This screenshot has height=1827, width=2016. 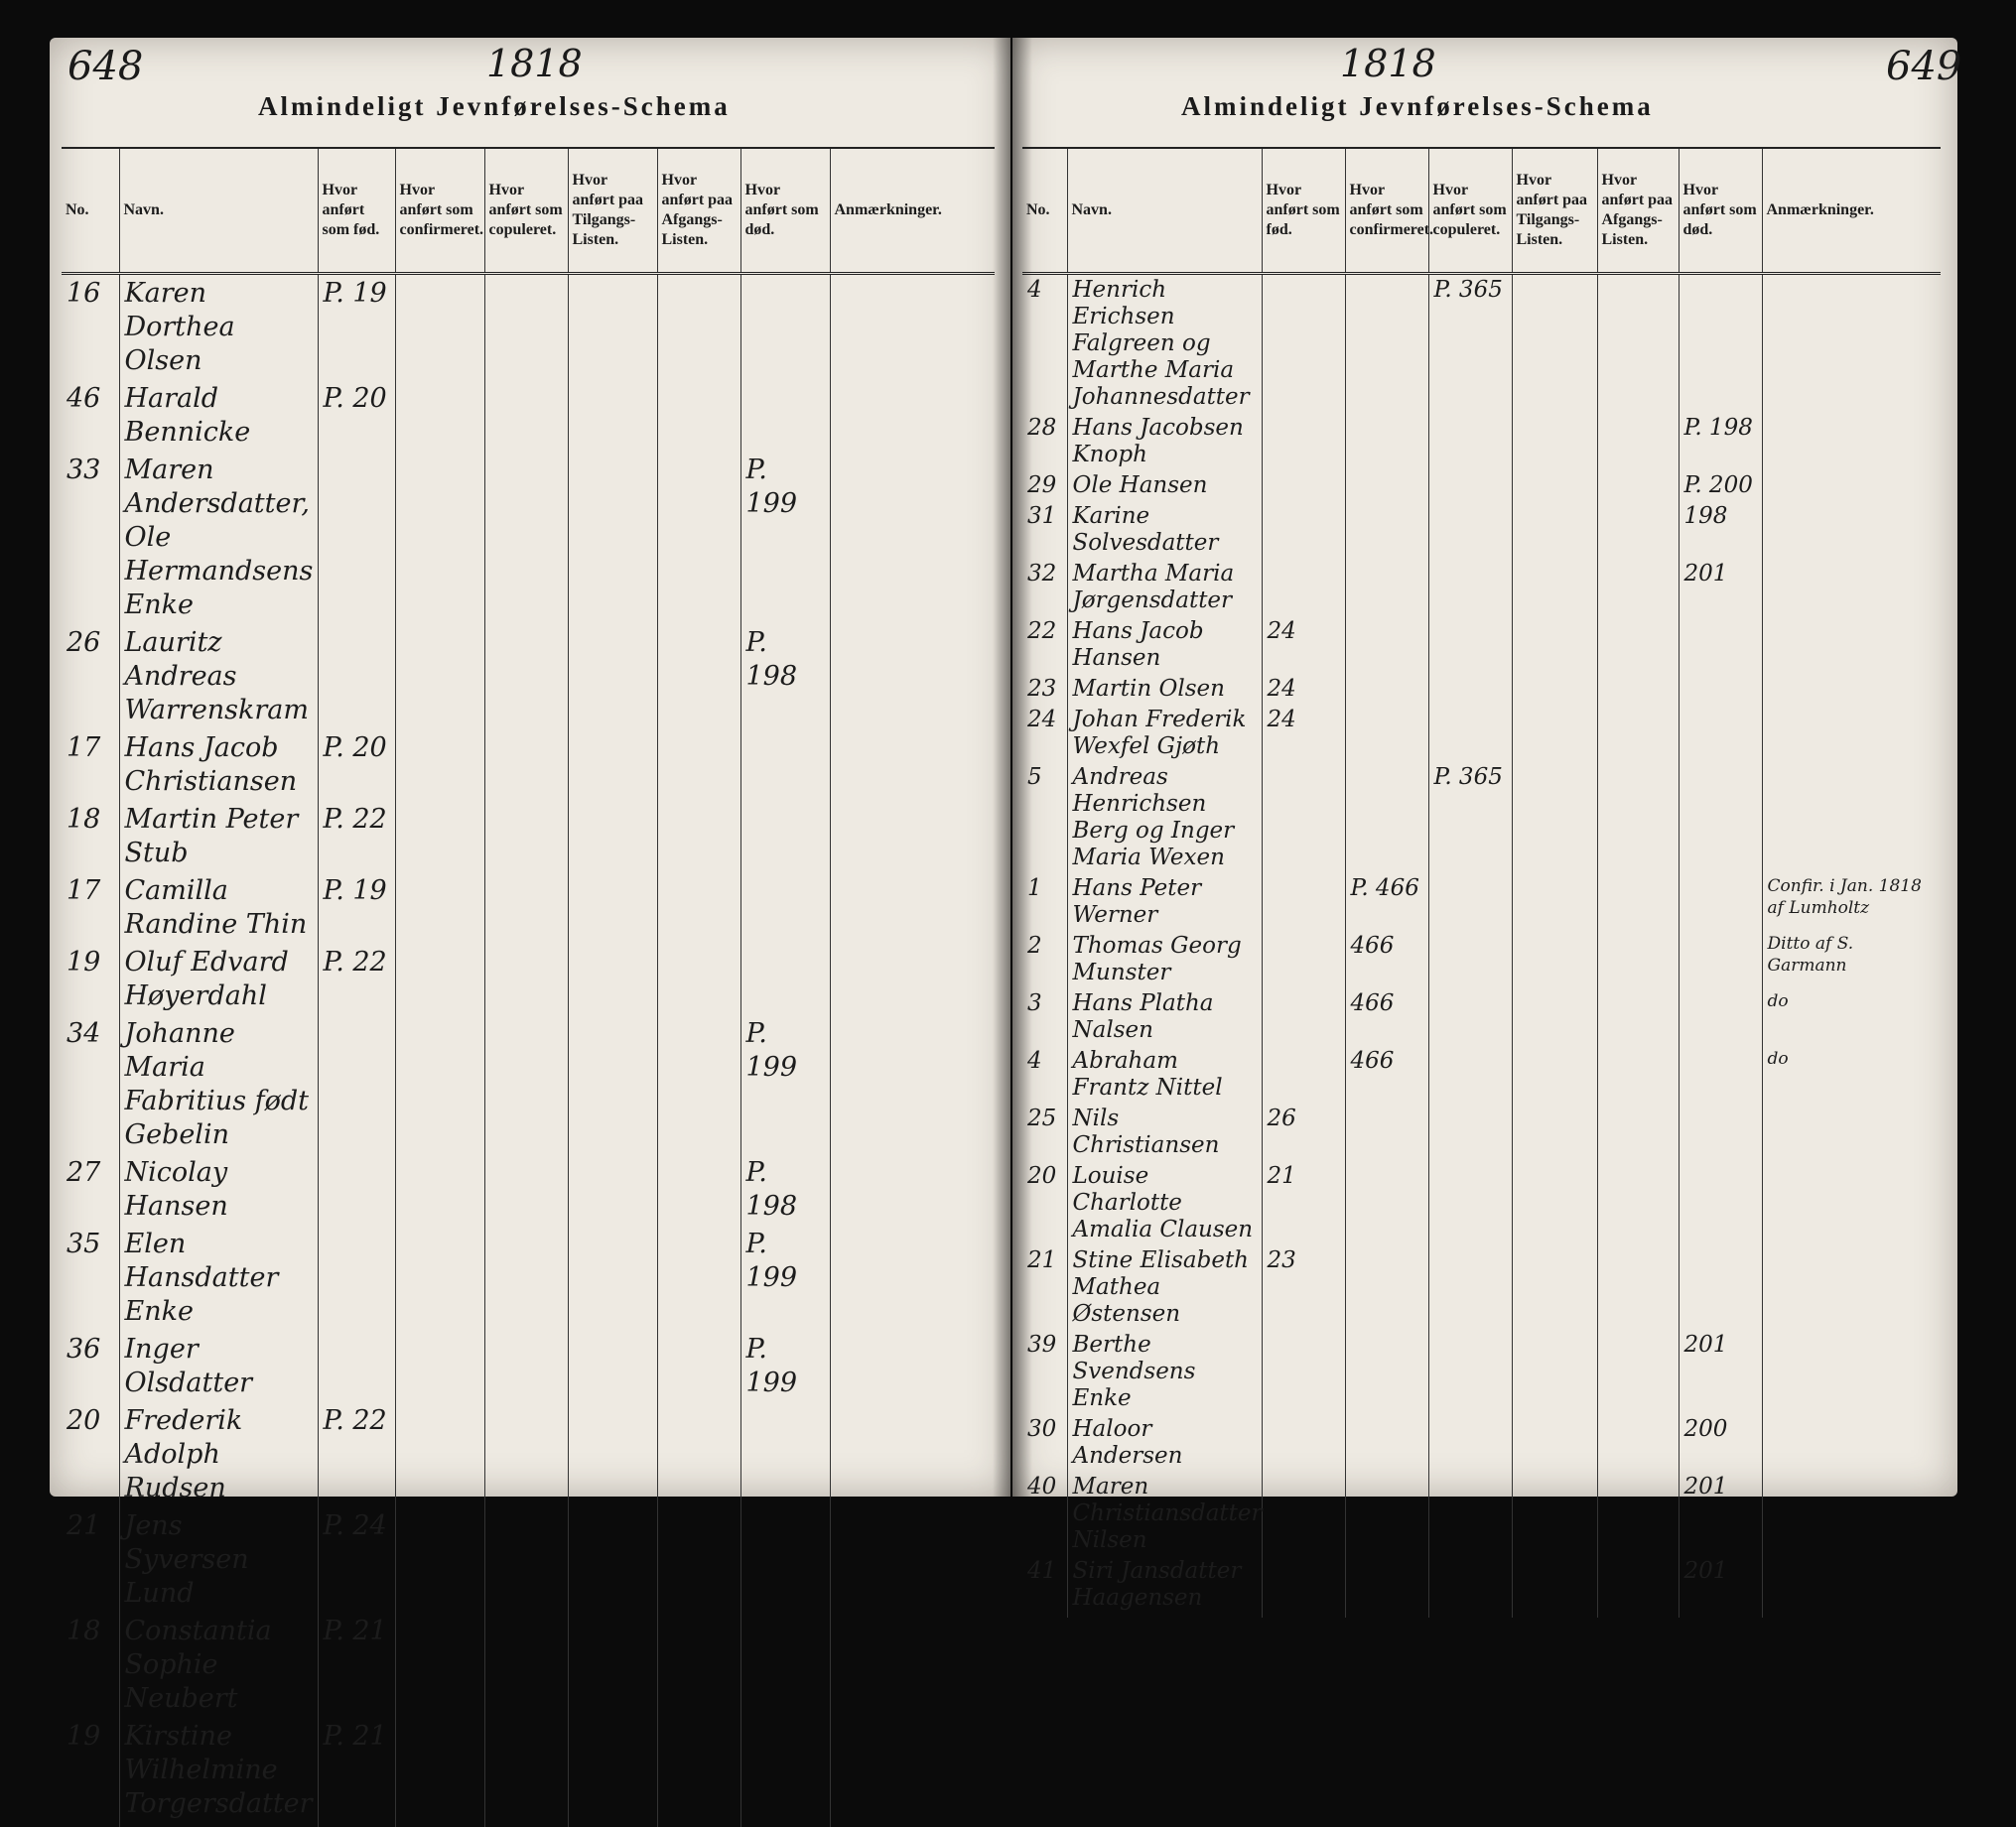 What do you see at coordinates (1852, 960) in the screenshot?
I see `cell-note: Ditto af S. Garmann` at bounding box center [1852, 960].